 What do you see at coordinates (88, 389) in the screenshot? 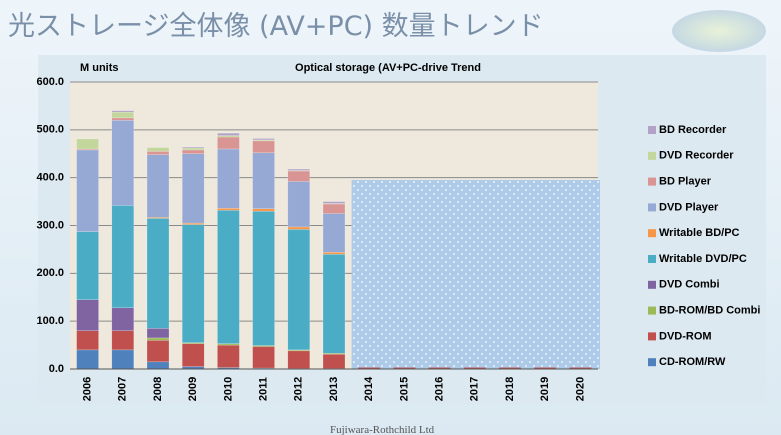
I see `x-tick-label: 2006` at bounding box center [88, 389].